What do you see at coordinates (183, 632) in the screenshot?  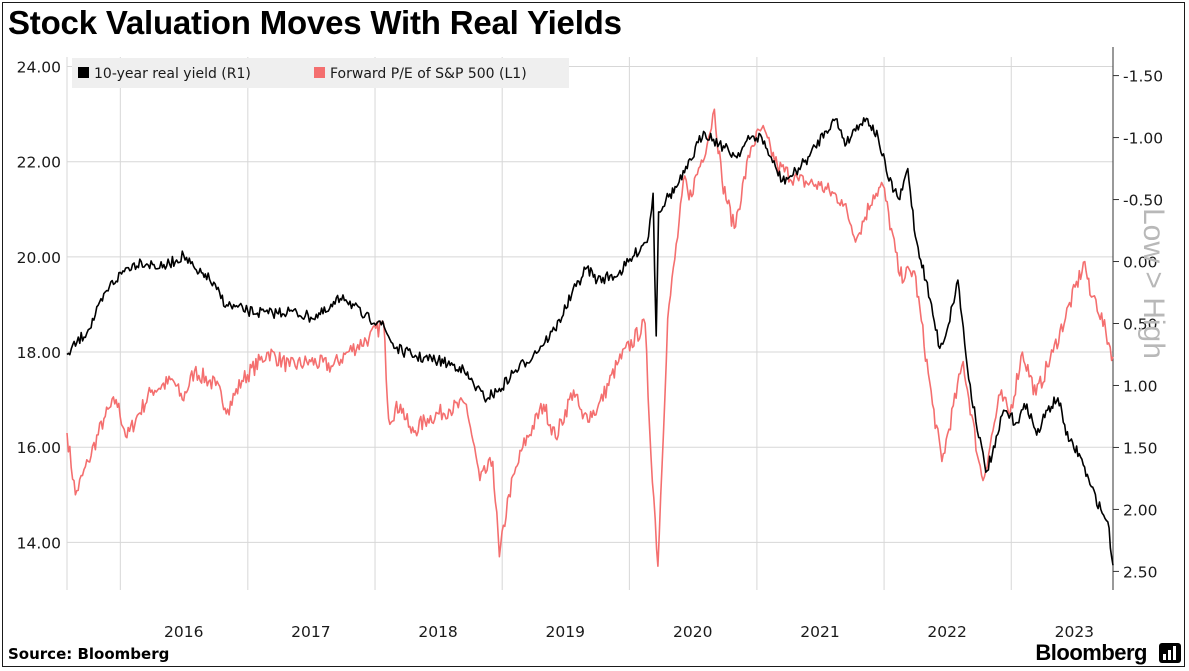 I see `x-tick-label: 2016` at bounding box center [183, 632].